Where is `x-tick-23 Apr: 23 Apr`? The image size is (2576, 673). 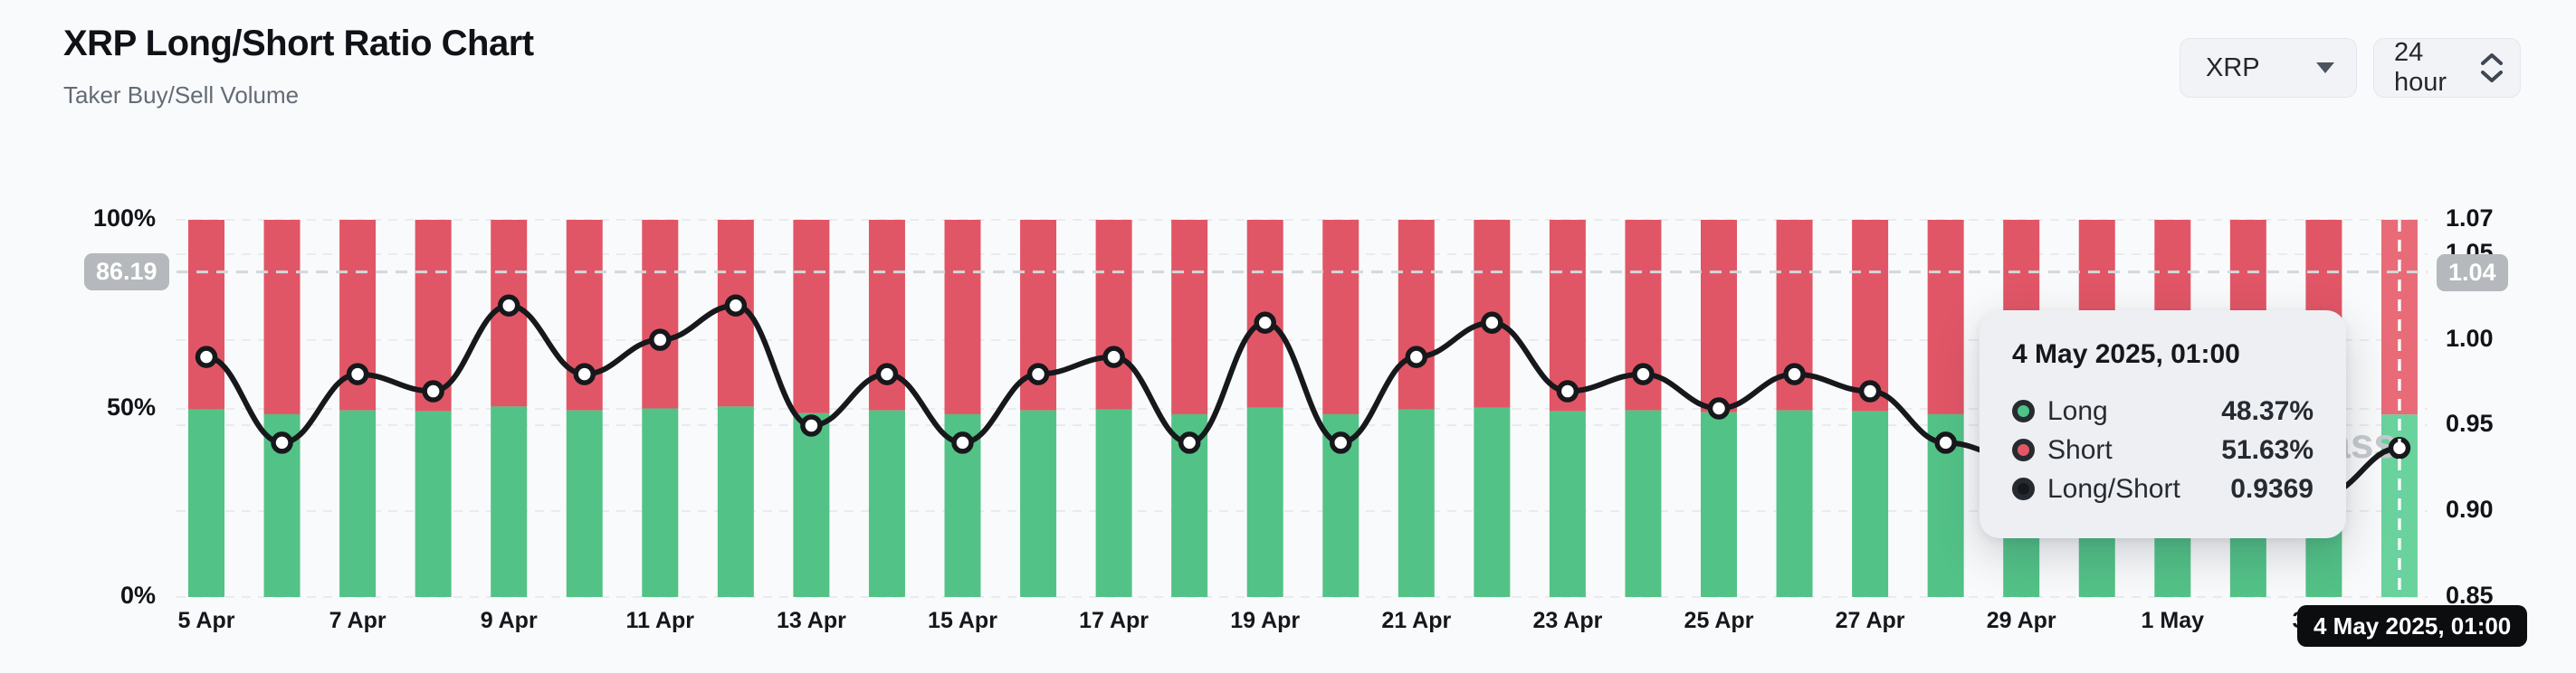
x-tick-23 Apr: 23 Apr is located at coordinates (1568, 620).